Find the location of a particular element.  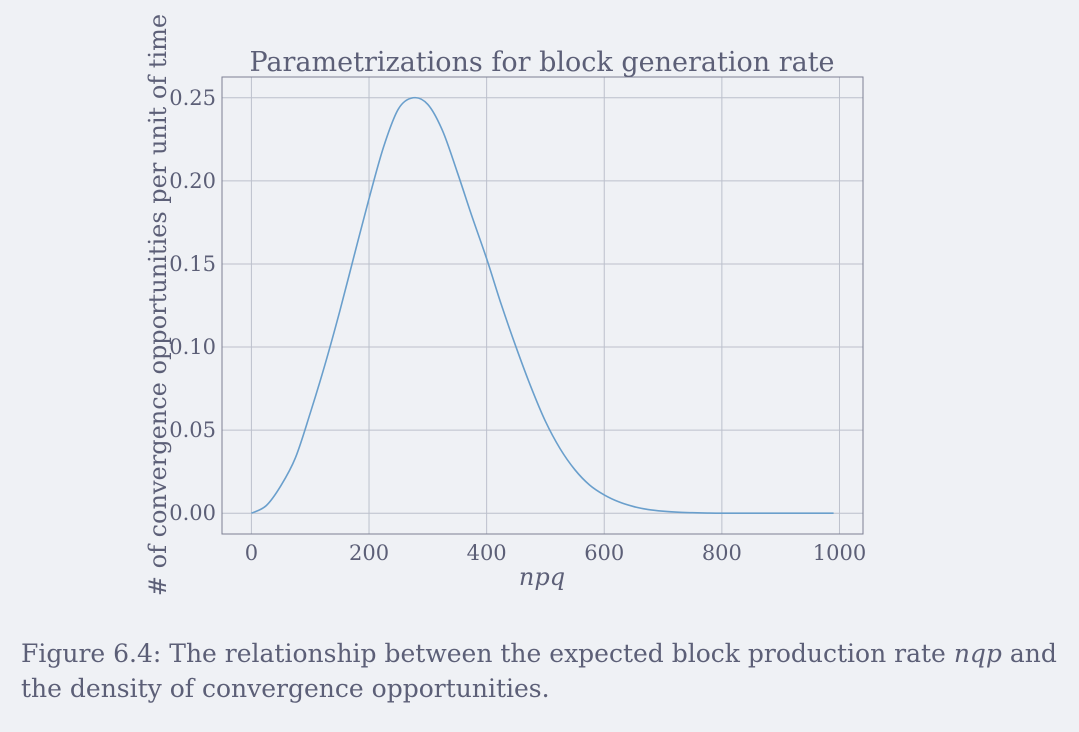

y-tick-label: 0.05 is located at coordinates (192, 430).